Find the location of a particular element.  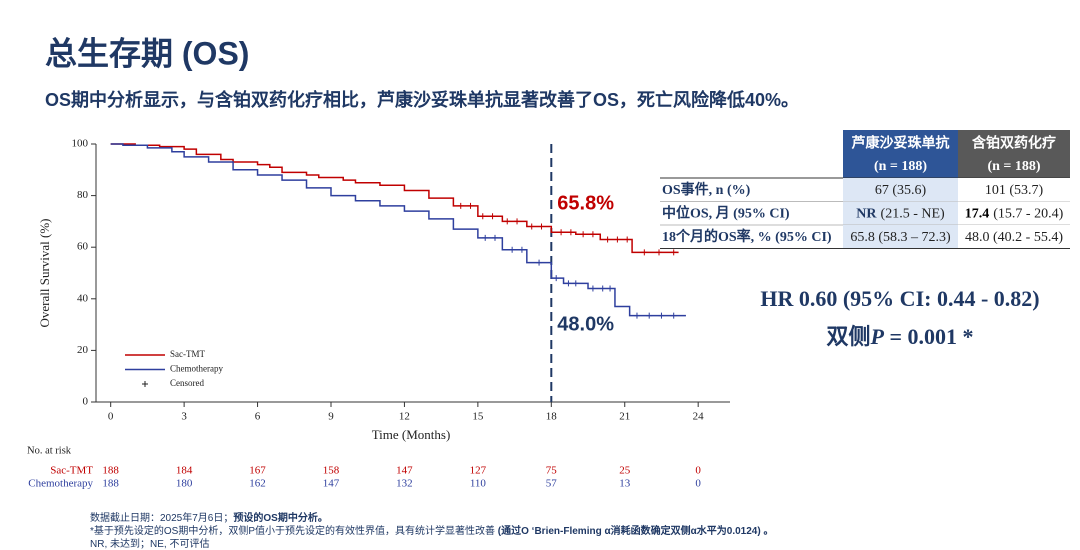

table-header: 芦康沙妥珠单抗 is located at coordinates (901, 143).